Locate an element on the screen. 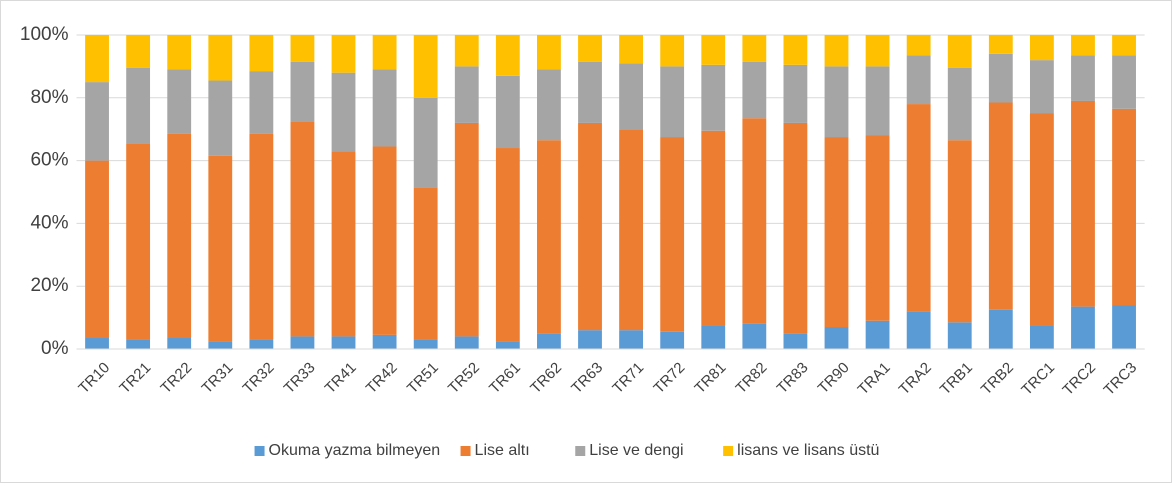 Image resolution: width=1172 pixels, height=488 pixels. y-tick-label: 0% is located at coordinates (55, 348).